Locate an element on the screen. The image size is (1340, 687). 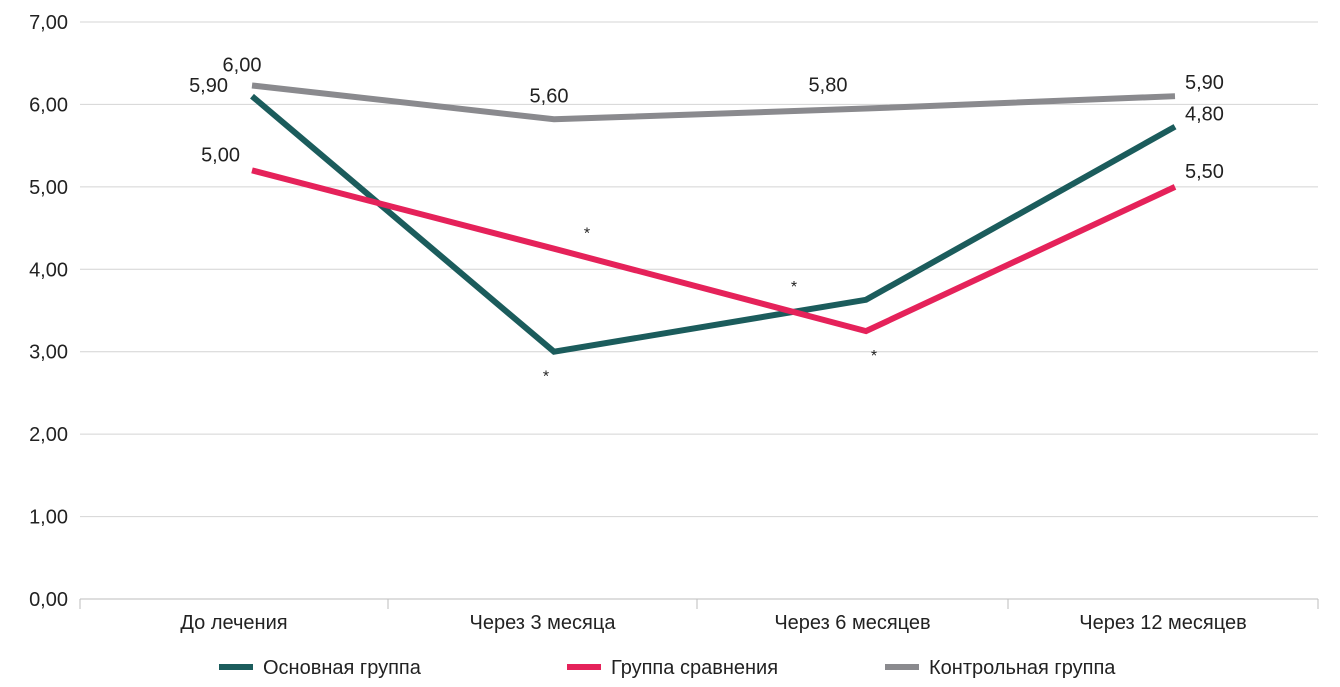
data-label: 5,80 is located at coordinates (828, 86).